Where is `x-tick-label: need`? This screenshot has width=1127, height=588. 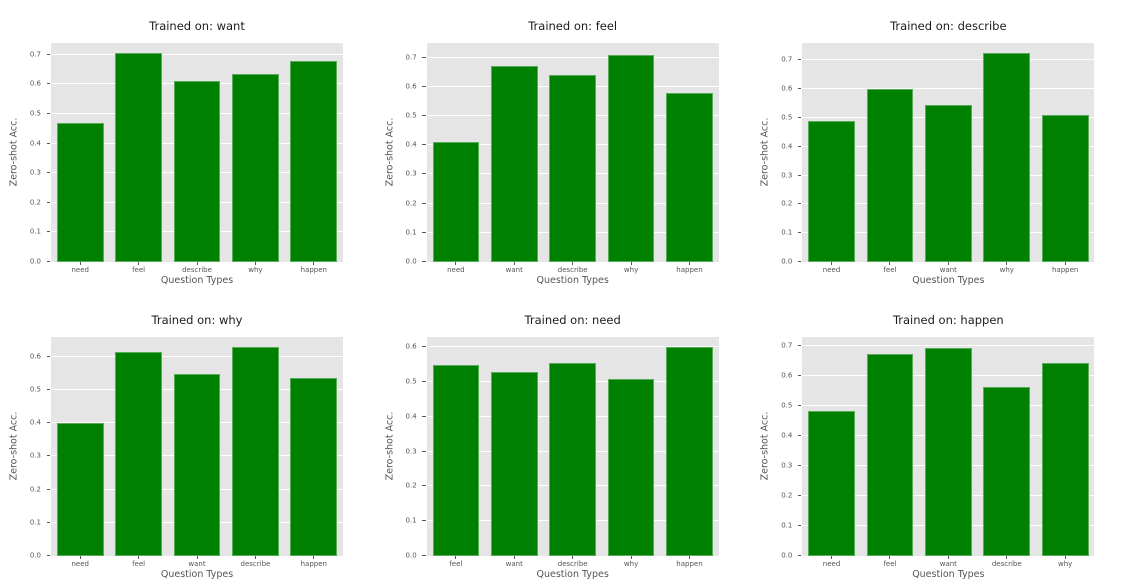 x-tick-label: need is located at coordinates (80, 270).